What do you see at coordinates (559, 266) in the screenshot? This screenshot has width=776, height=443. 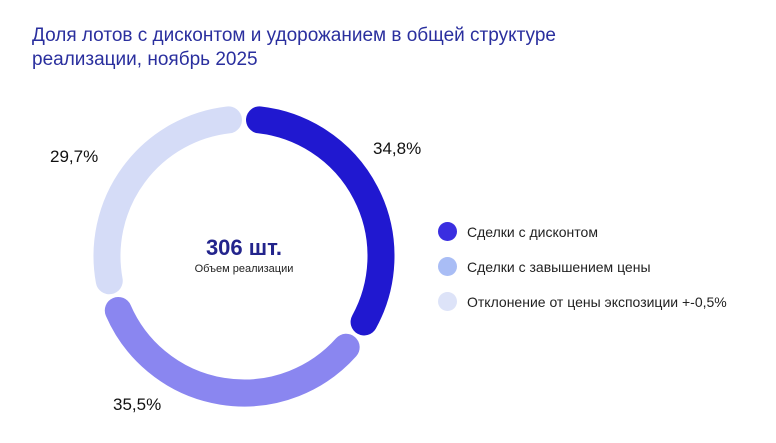 I see `legend-label: Сделки с завышением цены` at bounding box center [559, 266].